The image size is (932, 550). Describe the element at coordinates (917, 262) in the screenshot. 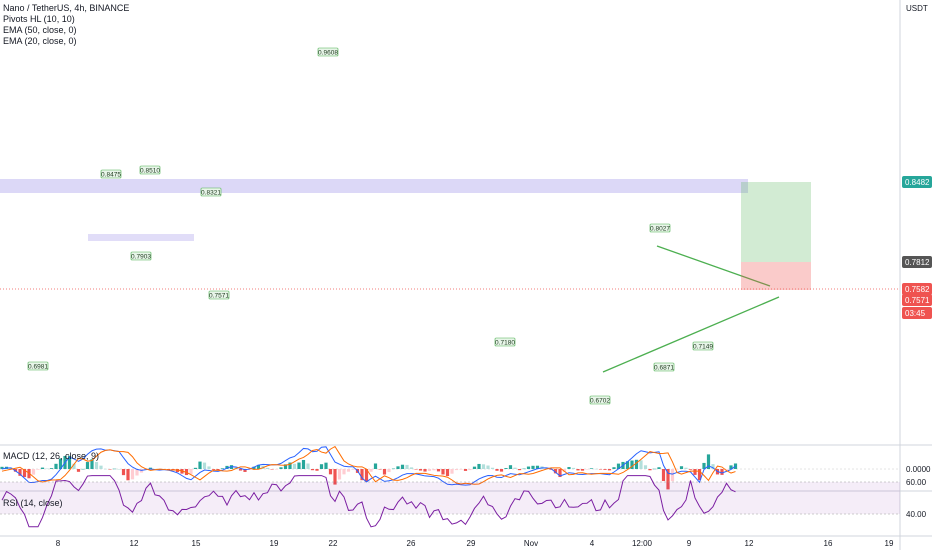

I see `price-tag-label: 0.7812` at that location.